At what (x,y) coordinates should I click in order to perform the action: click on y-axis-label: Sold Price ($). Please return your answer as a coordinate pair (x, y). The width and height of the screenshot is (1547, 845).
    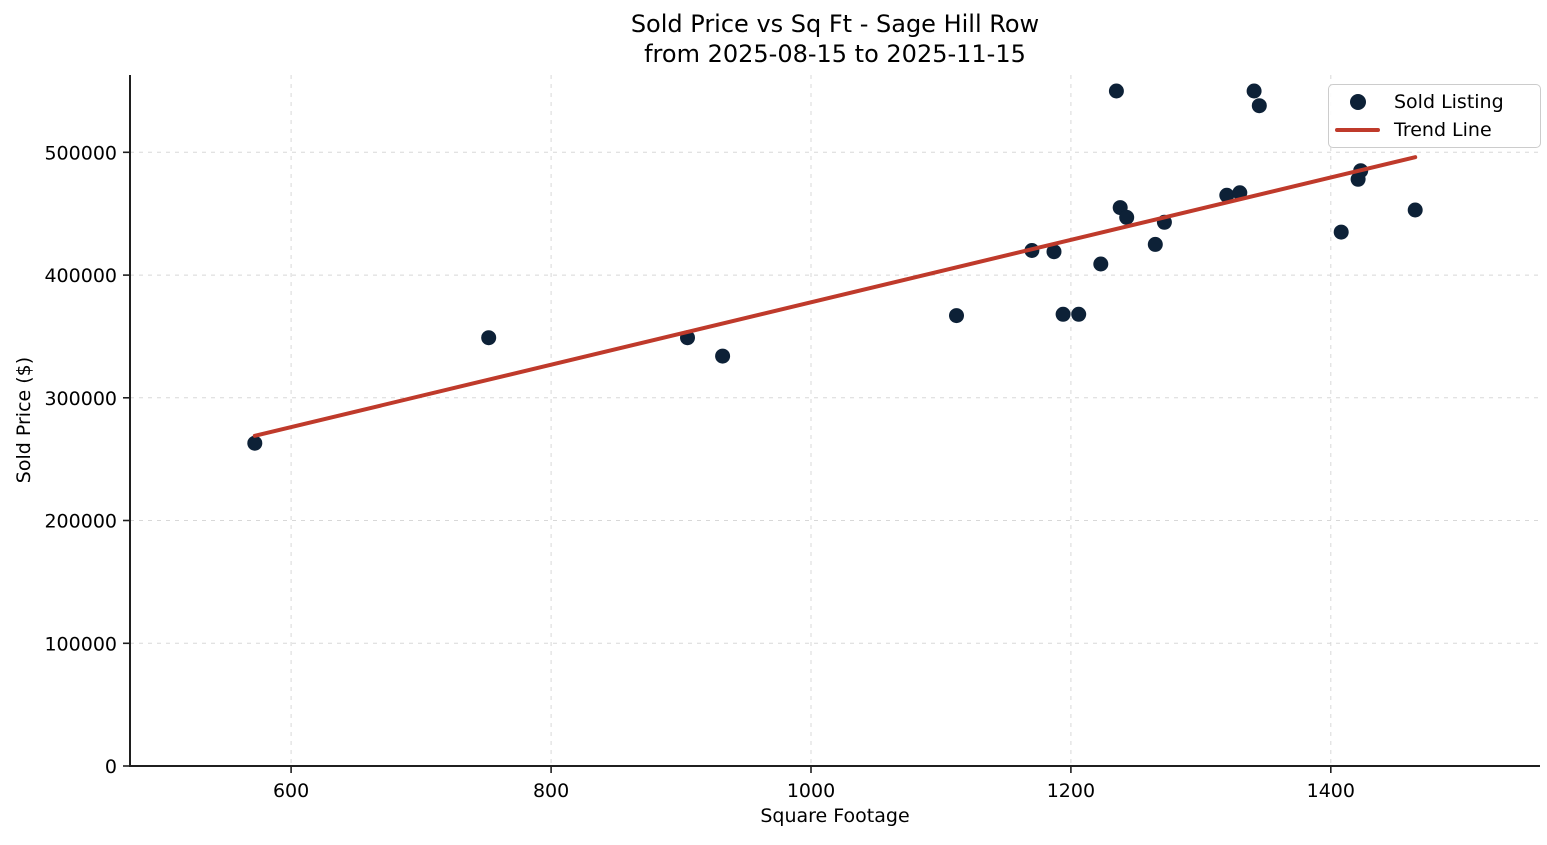
    Looking at the image, I should click on (24, 420).